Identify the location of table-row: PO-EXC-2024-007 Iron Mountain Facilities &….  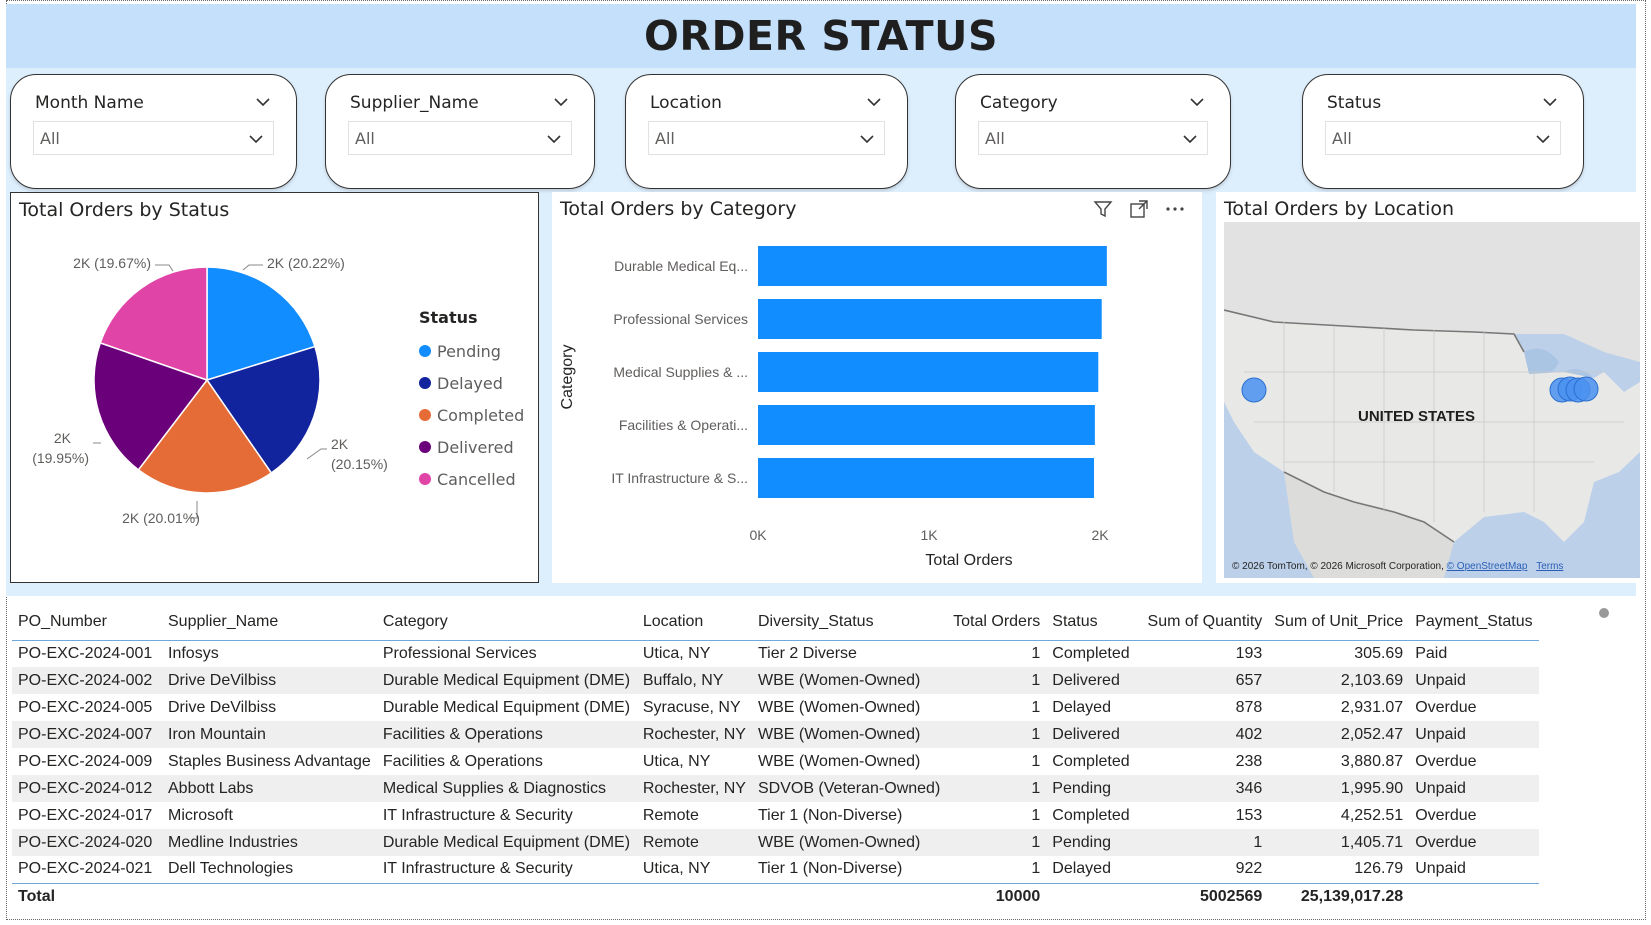
(775, 734).